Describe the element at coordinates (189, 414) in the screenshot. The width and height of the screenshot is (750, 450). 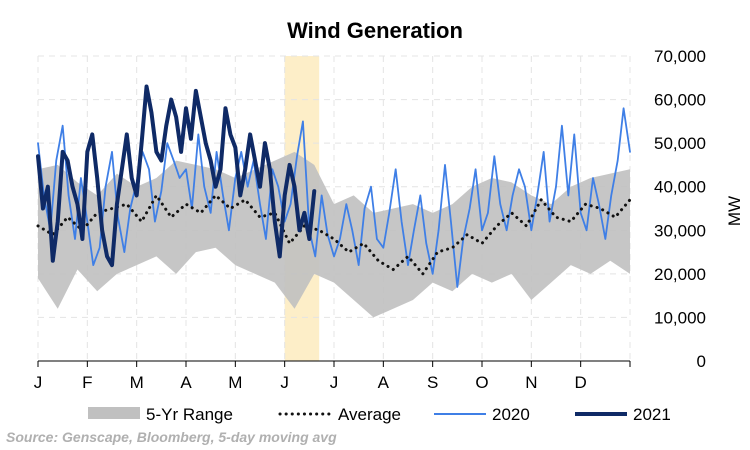
I see `legend-label: 5-Yr Range` at that location.